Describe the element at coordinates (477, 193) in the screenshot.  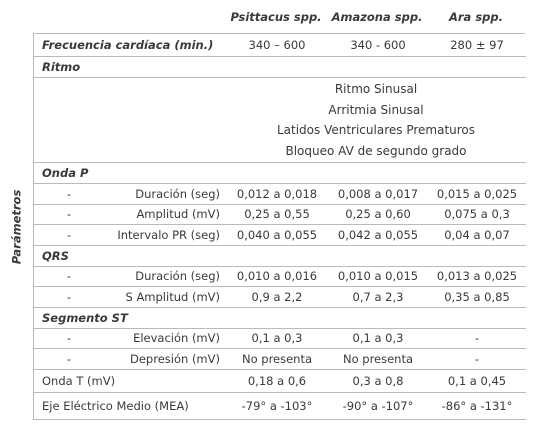
I see `value-cell: 0,015 a 0,025` at that location.